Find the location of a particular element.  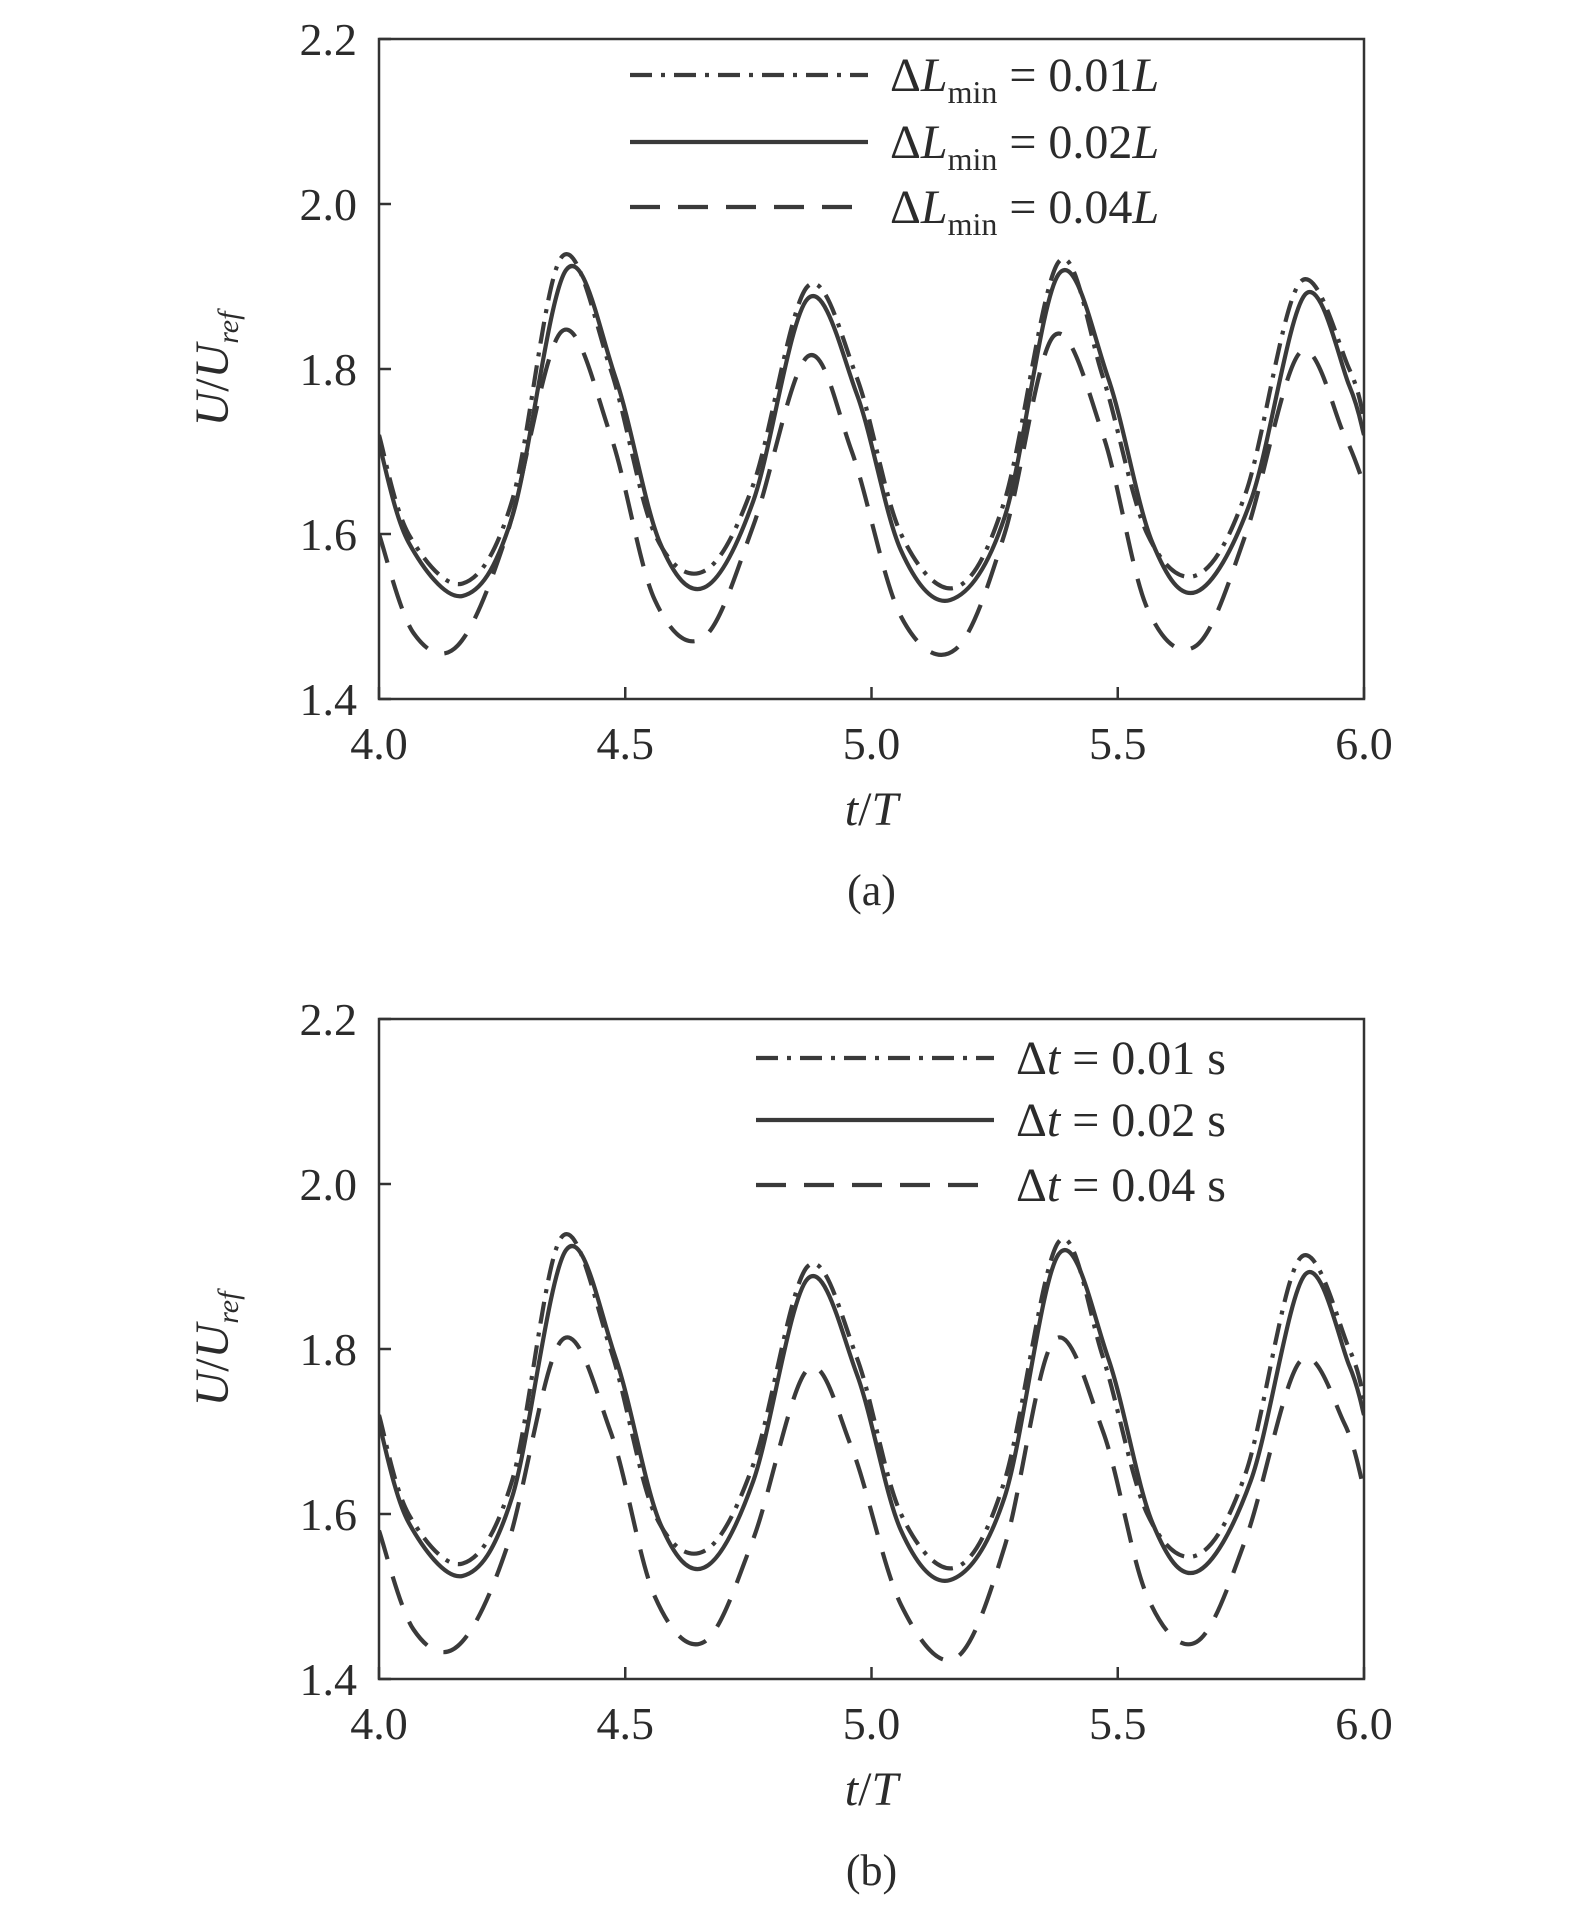

panel-caption: (b) is located at coordinates (871, 1870).